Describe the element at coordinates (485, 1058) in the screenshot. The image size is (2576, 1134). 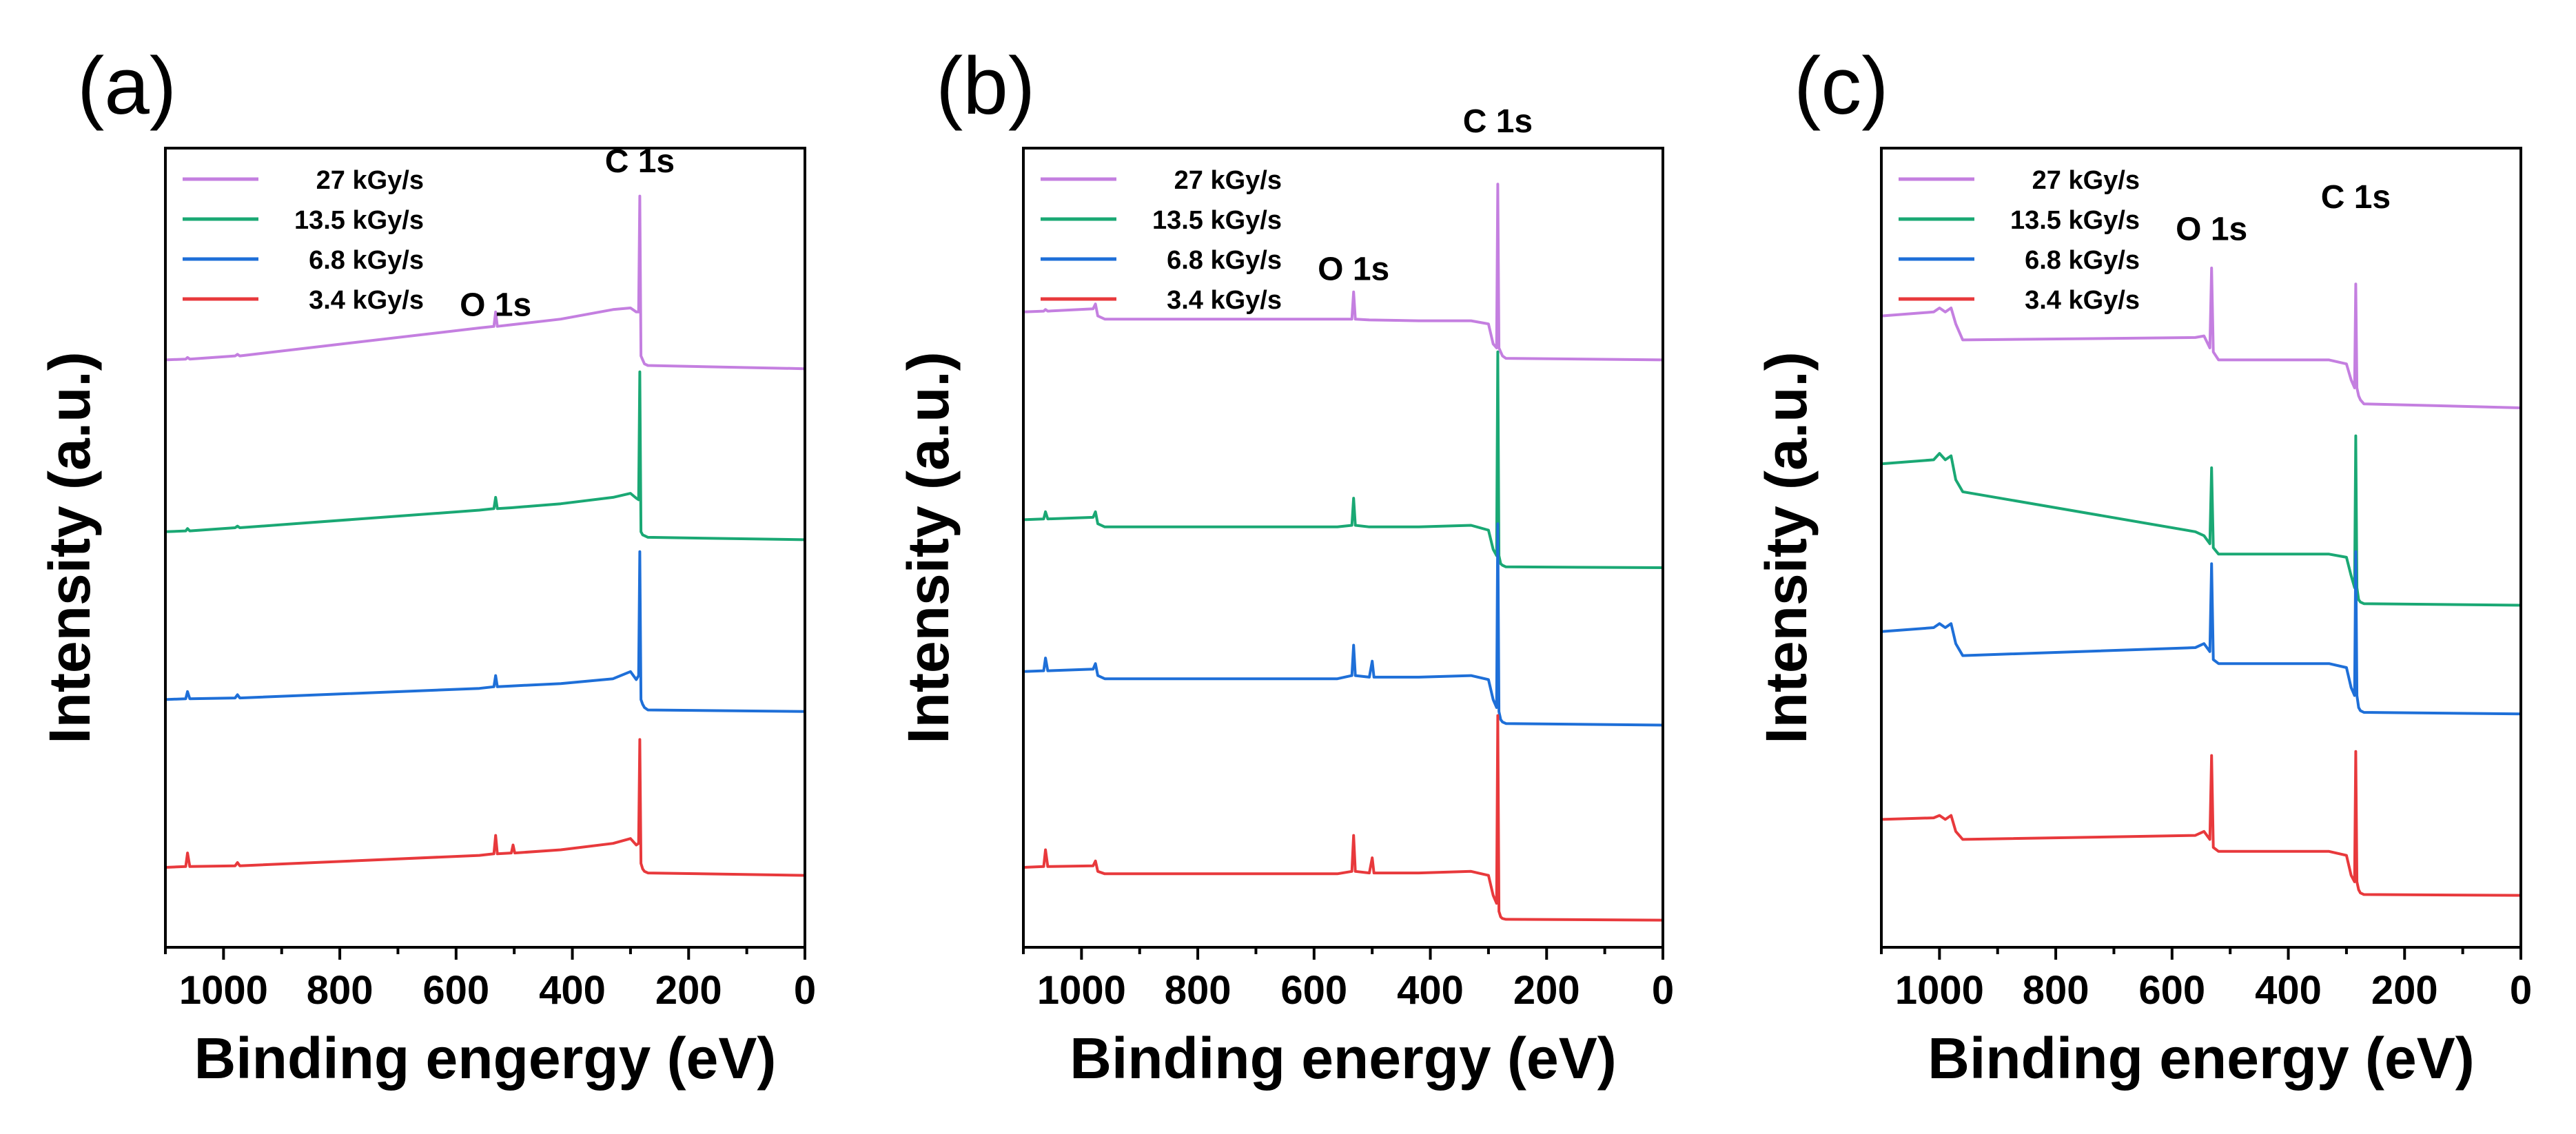
I see `x-axis-label: Binding engergy (eV)` at that location.